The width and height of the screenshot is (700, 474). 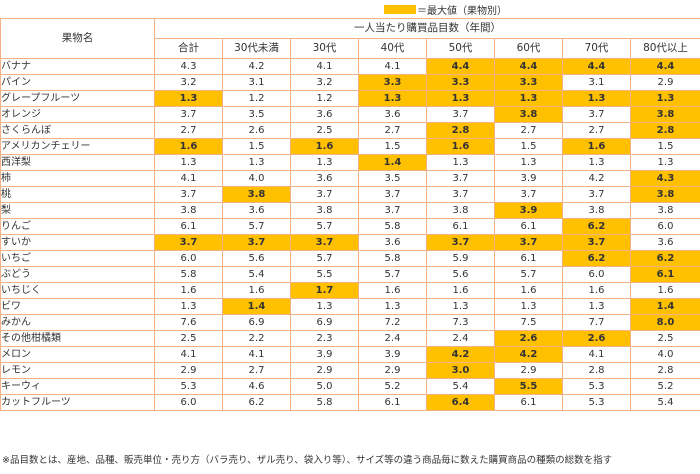 I want to click on table-row: ぶどう 5.8 5.4 5.5 5.7 5.6 5.7 6.0 6.1, so click(x=350, y=274).